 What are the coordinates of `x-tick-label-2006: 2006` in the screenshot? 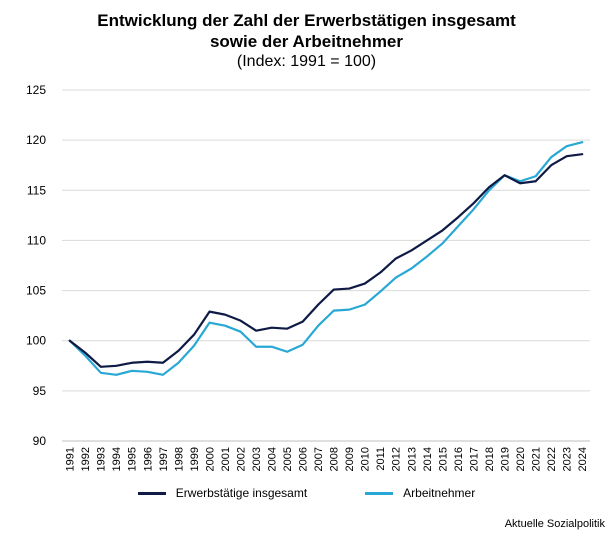 It's located at (304, 459).